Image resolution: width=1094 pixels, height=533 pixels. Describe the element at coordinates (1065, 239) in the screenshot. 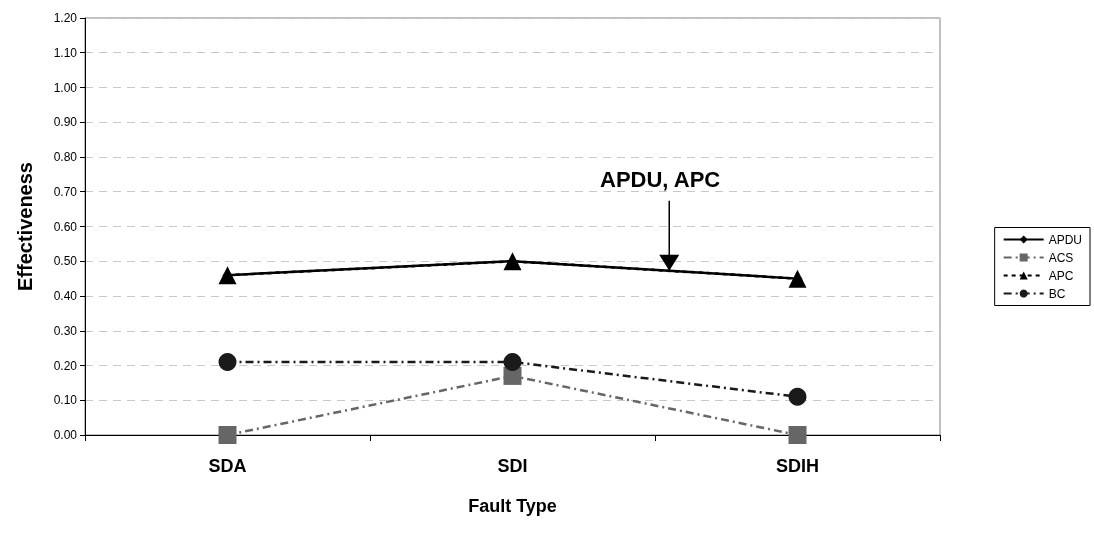

I see `legend-label: APDU` at that location.